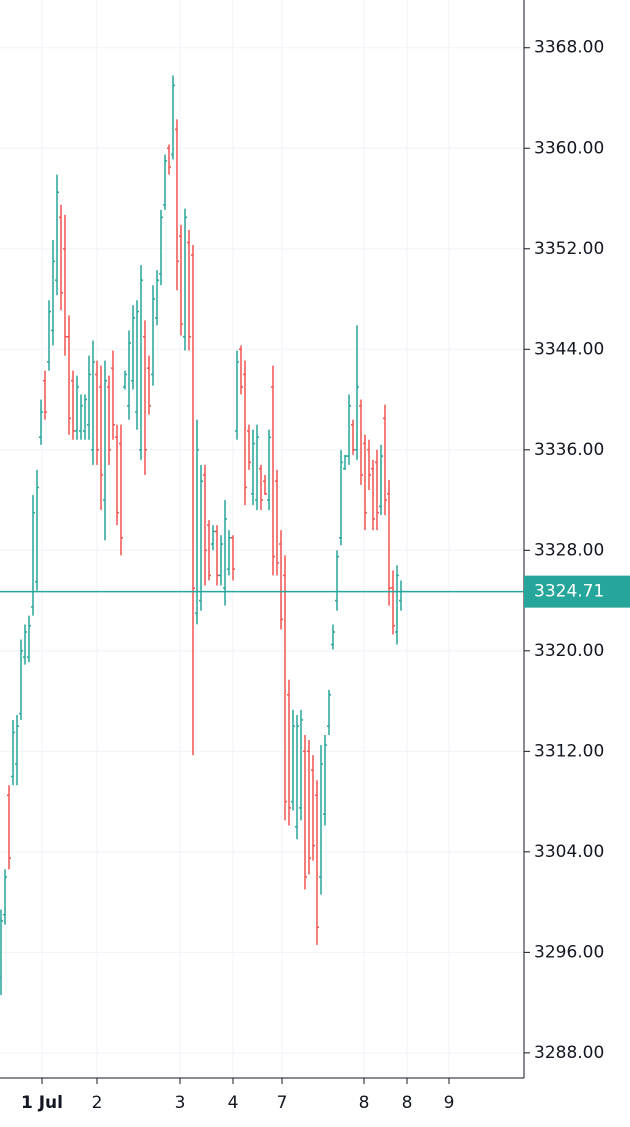 The width and height of the screenshot is (630, 1127). What do you see at coordinates (569, 450) in the screenshot?
I see `y-tick-label: 3336.00` at bounding box center [569, 450].